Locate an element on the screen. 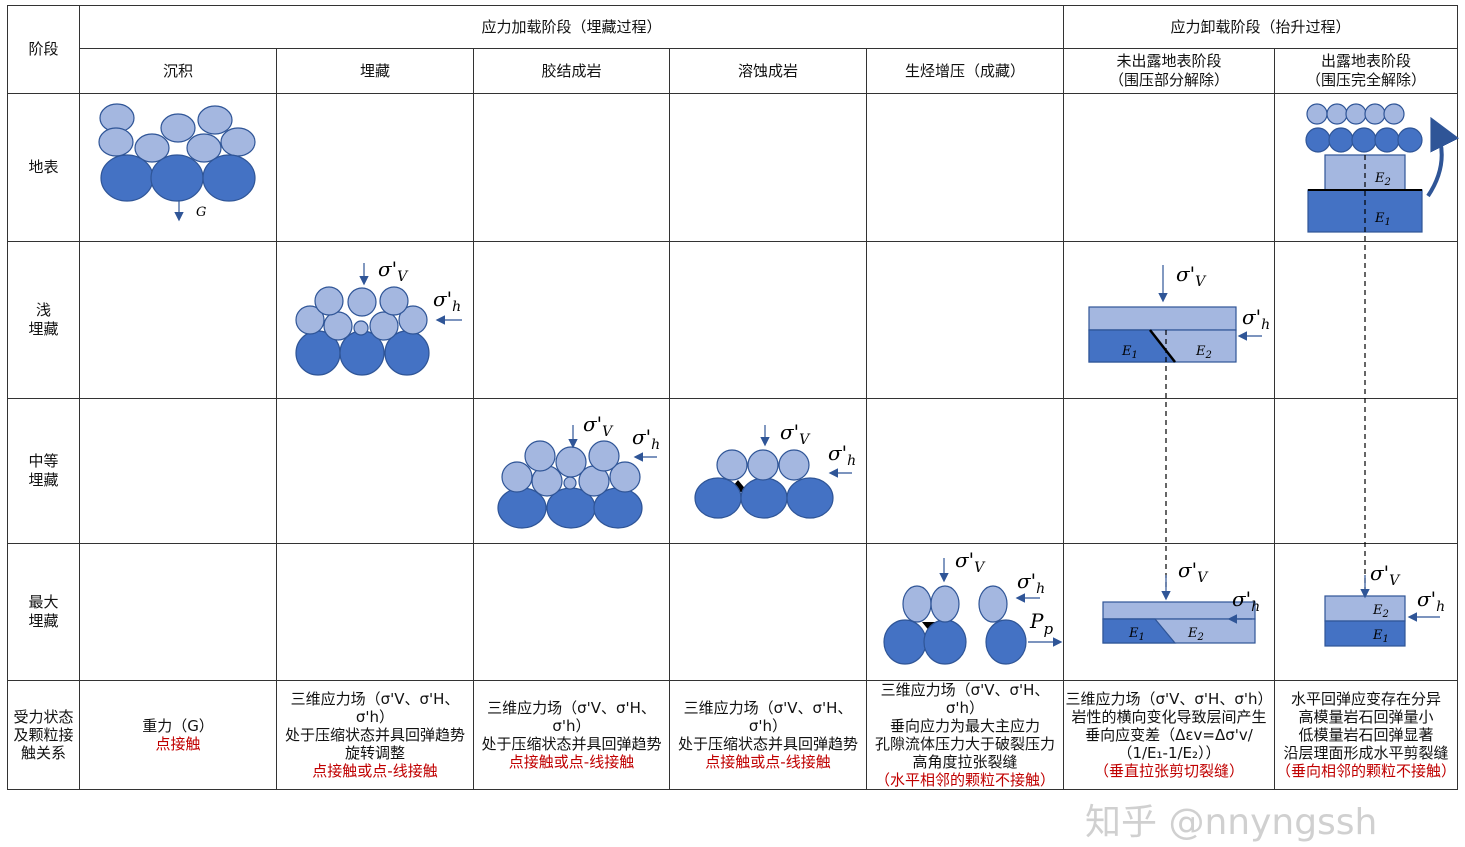 The image size is (1465, 847). row-header-surface: 地表 is located at coordinates (43, 167).